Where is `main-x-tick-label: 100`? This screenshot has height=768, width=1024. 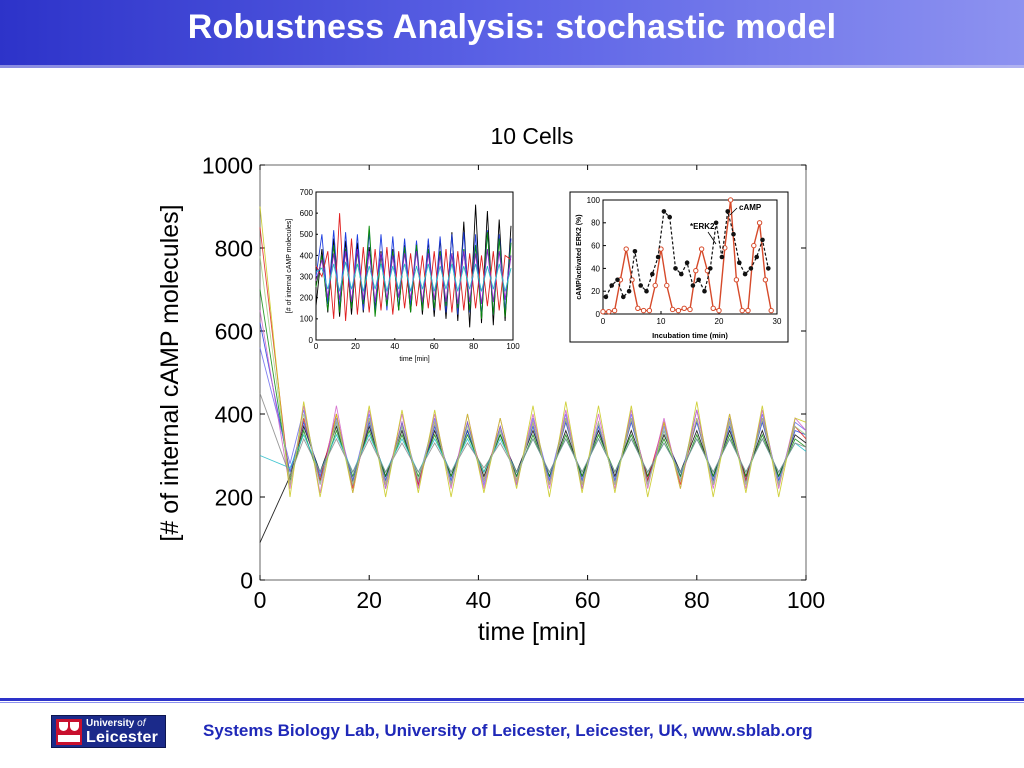
main-x-tick-label: 100 is located at coordinates (806, 600).